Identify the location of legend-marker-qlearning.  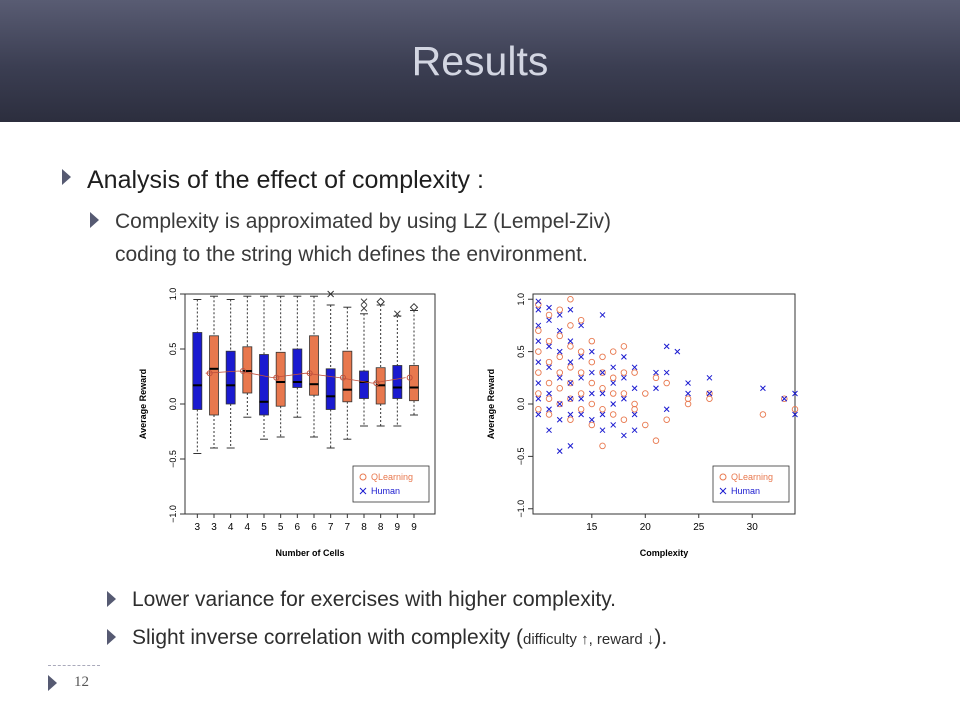
(363, 477).